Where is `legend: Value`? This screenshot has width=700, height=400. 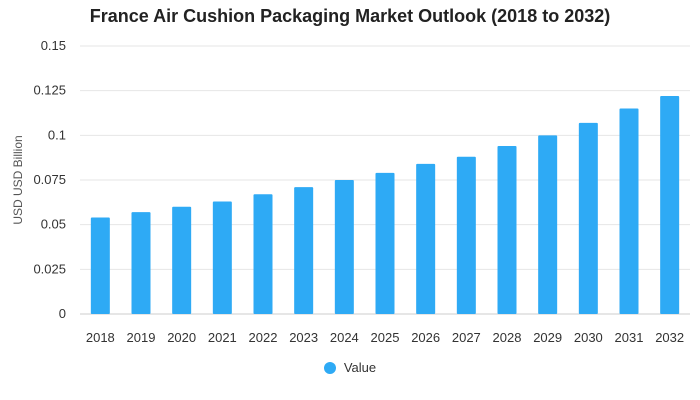
legend: Value is located at coordinates (350, 367).